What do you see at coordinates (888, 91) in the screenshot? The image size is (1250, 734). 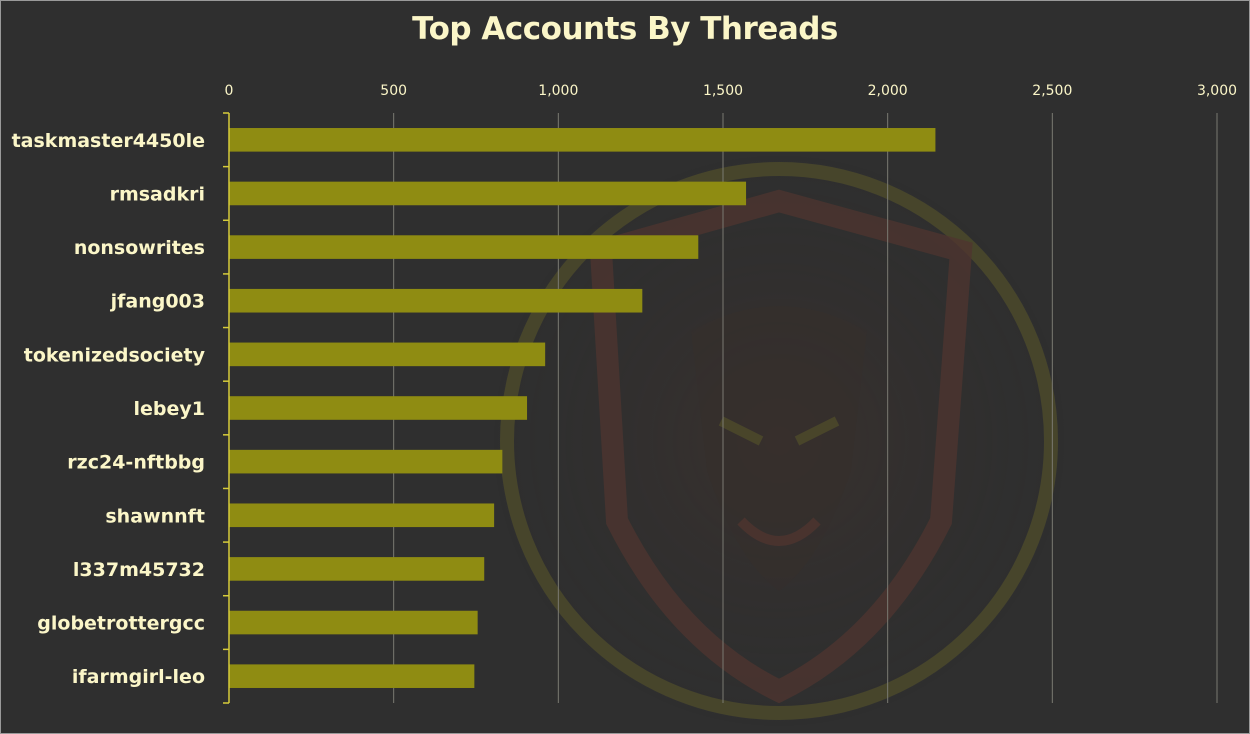 I see `x-tick-label: 2,000` at bounding box center [888, 91].